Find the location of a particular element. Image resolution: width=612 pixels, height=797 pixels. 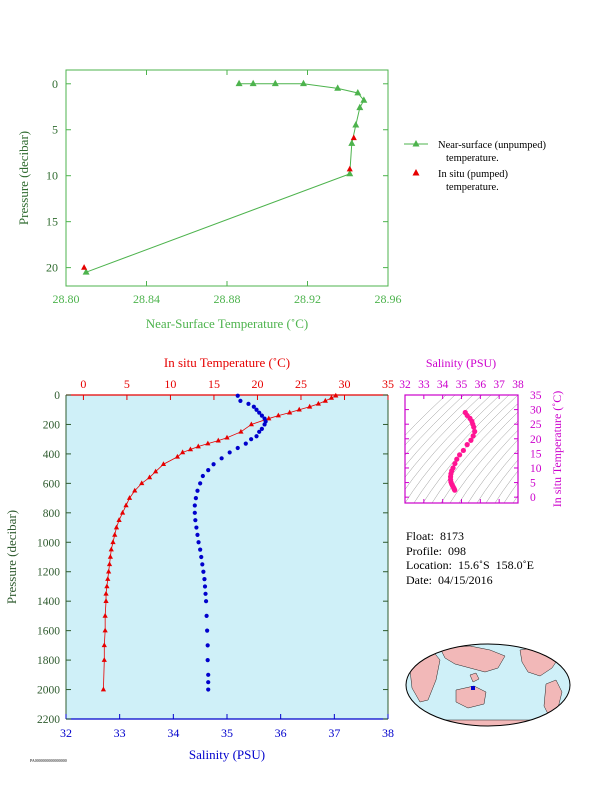

ts-isopycnal-lines is located at coordinates (461, 449).